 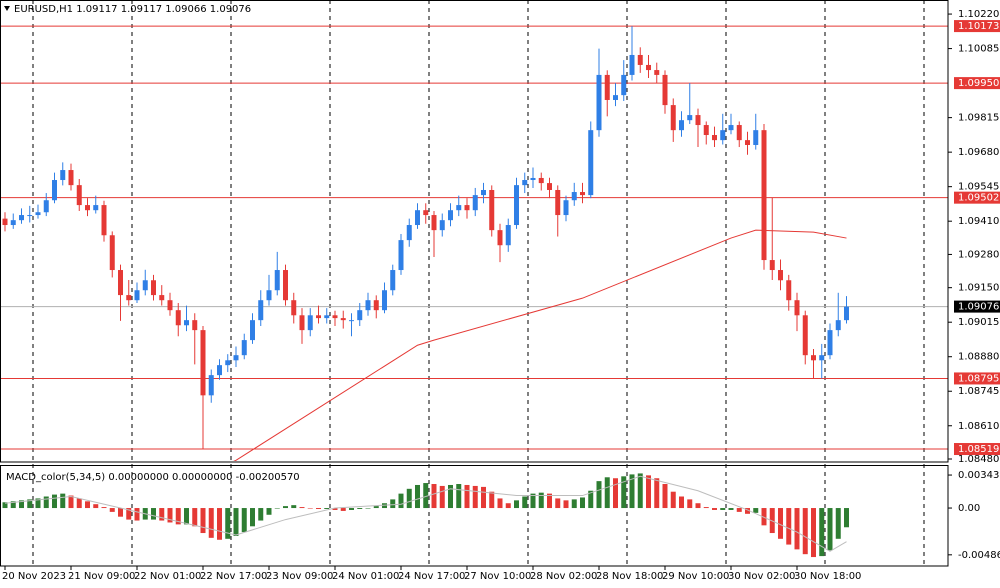 I want to click on level-label: 1.09502, so click(x=978, y=198).